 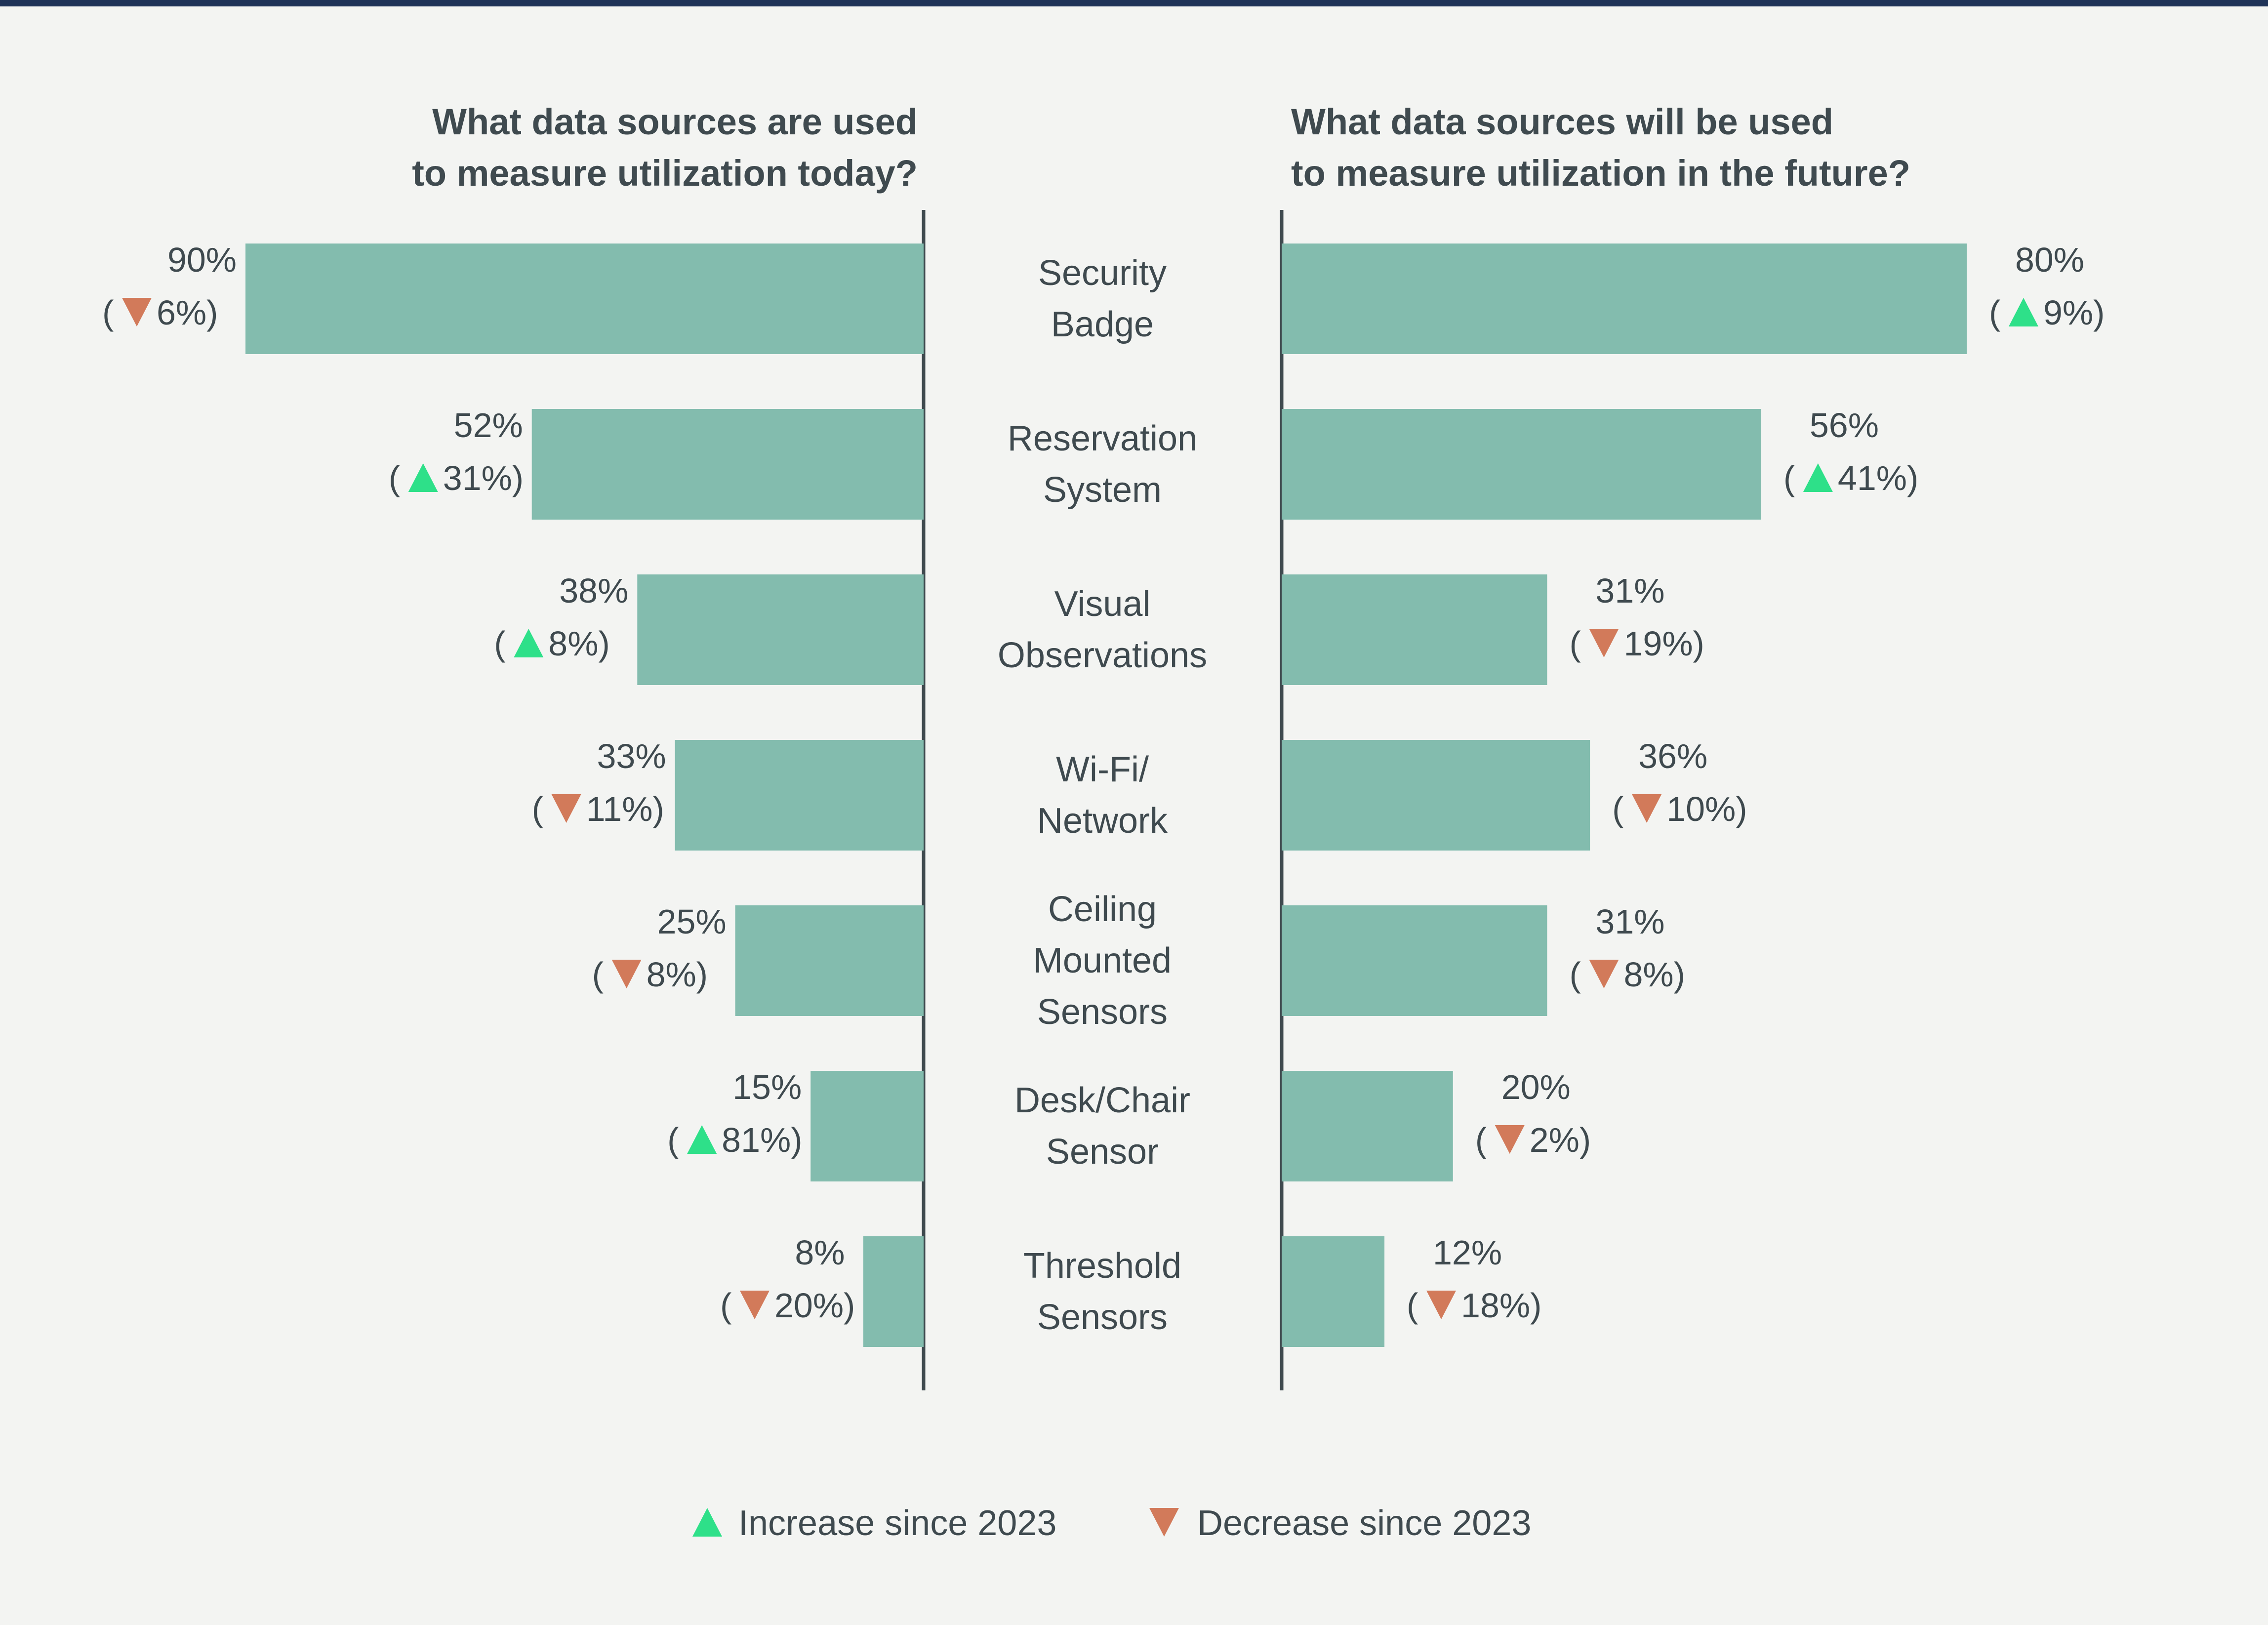 What do you see at coordinates (1510, 1139) in the screenshot?
I see `right-change-5-triangle-down-icon` at bounding box center [1510, 1139].